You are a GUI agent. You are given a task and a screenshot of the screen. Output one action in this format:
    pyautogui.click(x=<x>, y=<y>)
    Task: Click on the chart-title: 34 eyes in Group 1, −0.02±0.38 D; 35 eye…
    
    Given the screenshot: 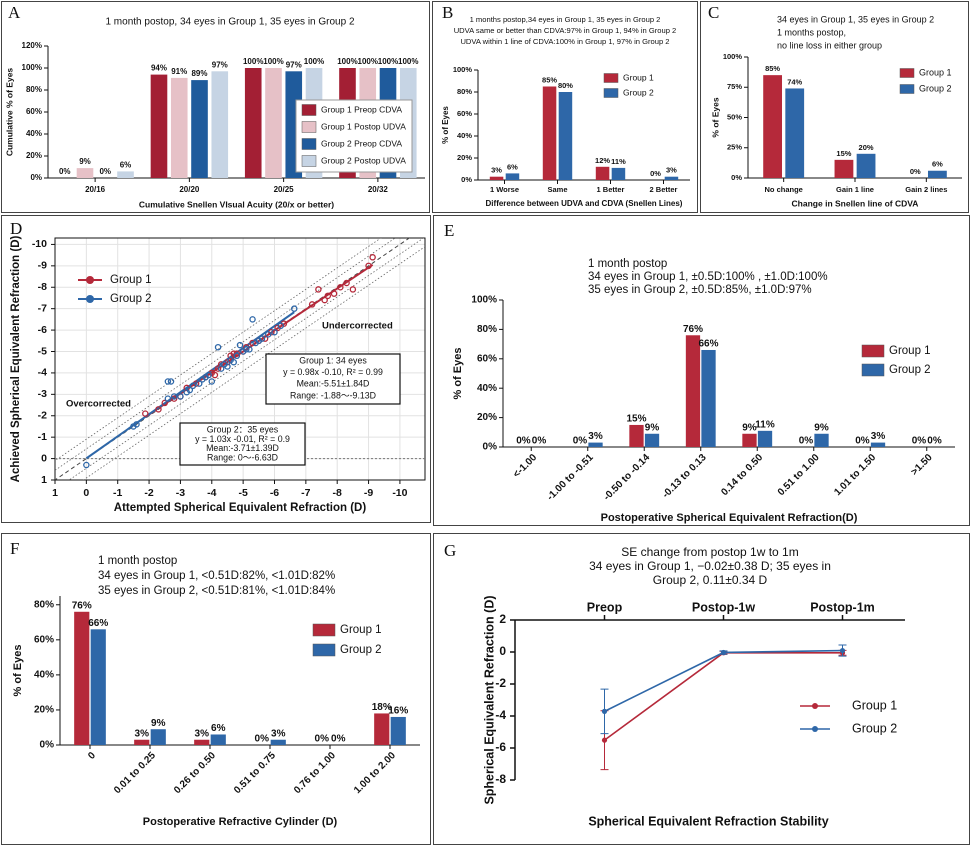 What is the action you would take?
    pyautogui.click(x=710, y=566)
    